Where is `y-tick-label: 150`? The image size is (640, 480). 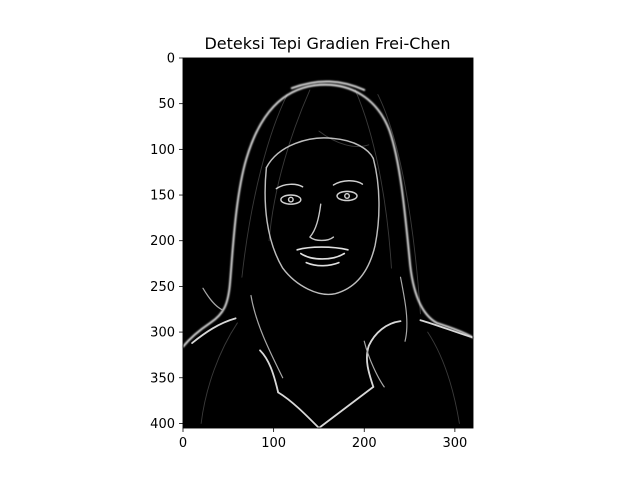
y-tick-label: 150 is located at coordinates (162, 196).